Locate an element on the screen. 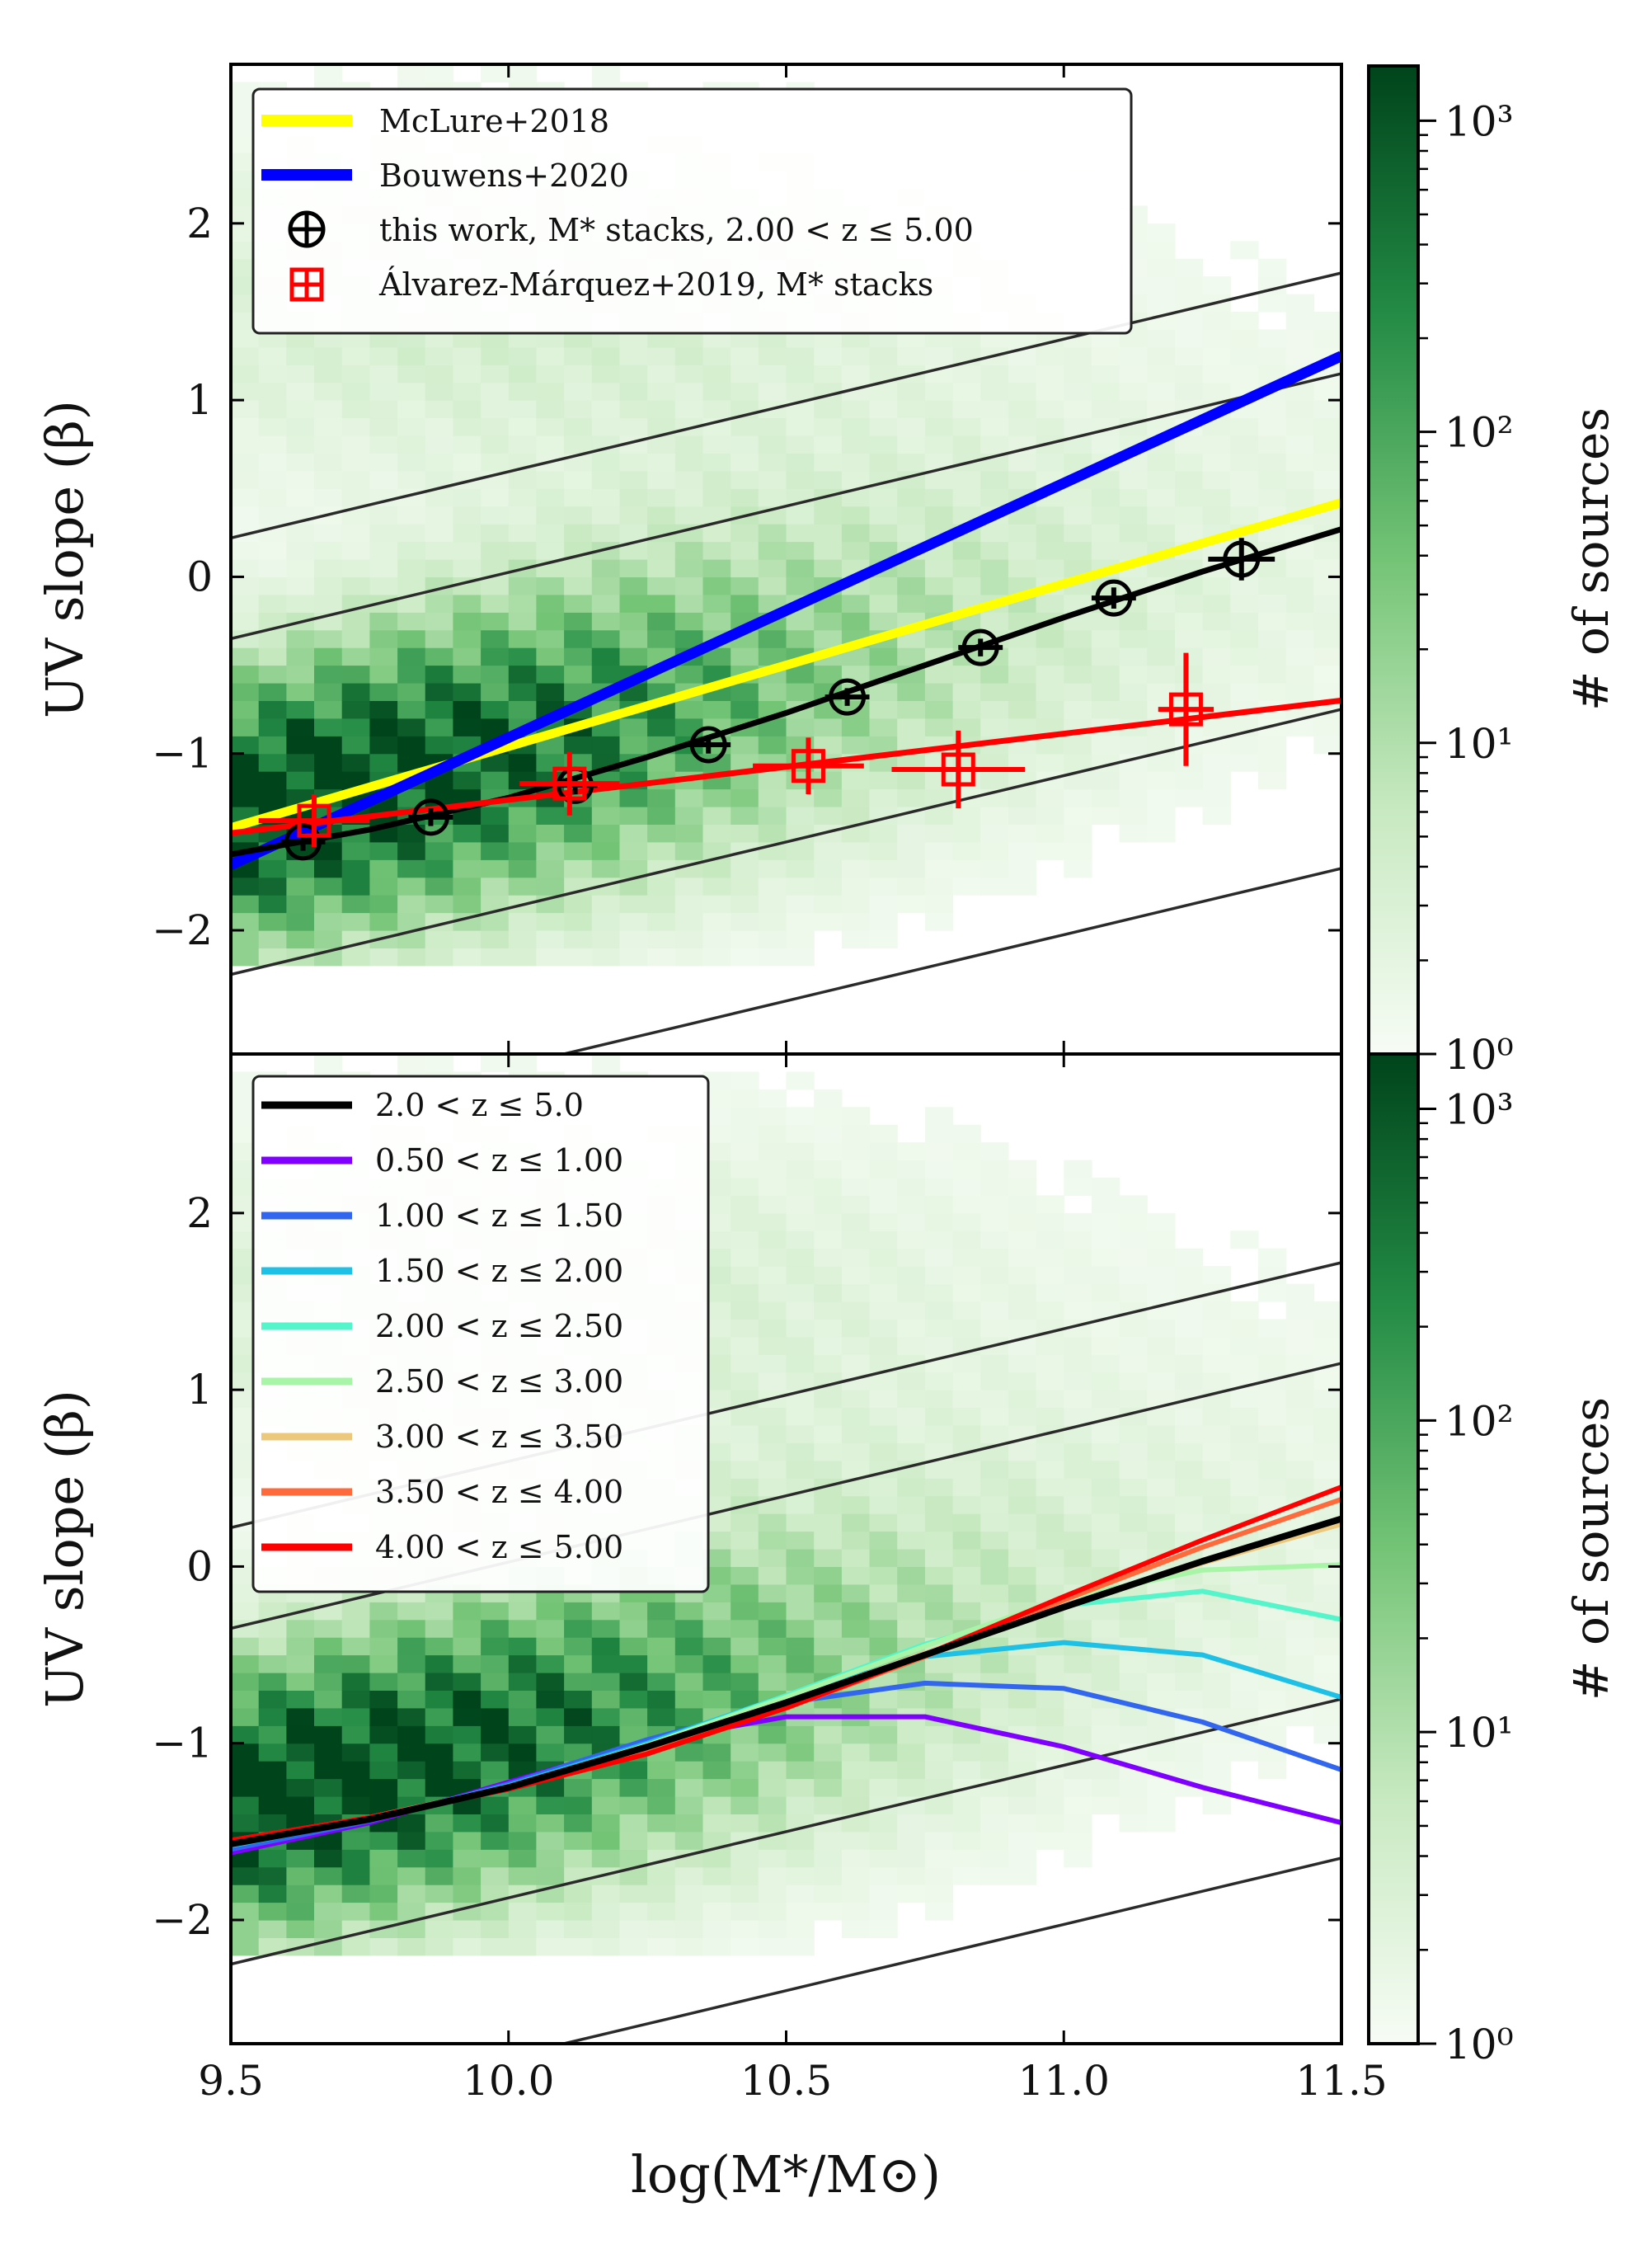 This screenshot has width=1649, height=2268. y-tick-label: −2 is located at coordinates (182, 1920).